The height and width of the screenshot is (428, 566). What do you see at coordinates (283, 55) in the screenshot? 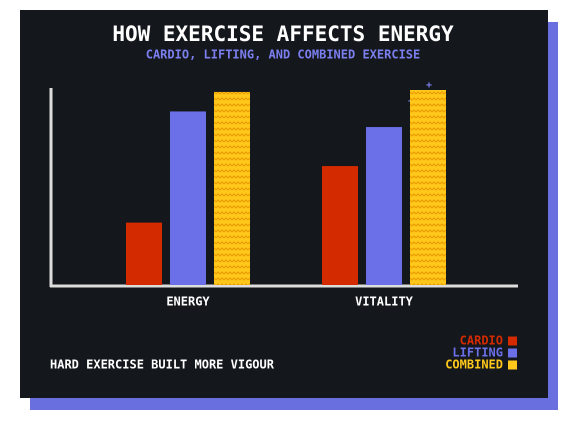
I see `chart-subtitle: CARDIO, LIFTING, AND COMBINED EXERCISE` at bounding box center [283, 55].